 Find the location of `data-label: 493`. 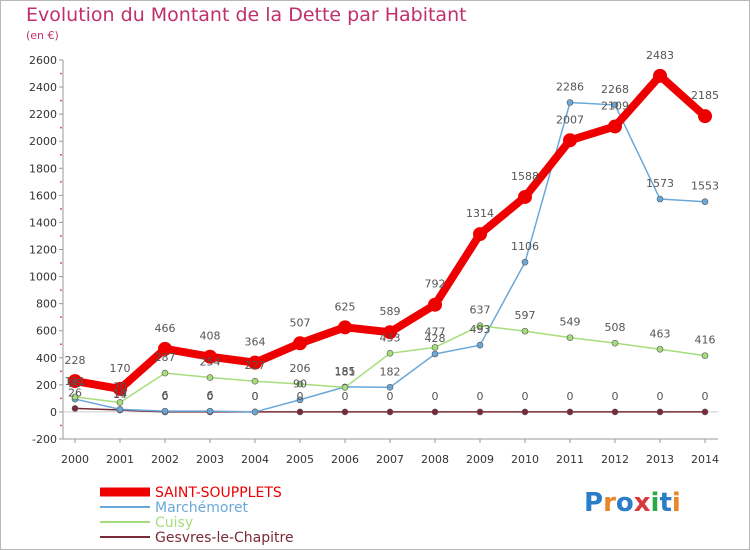

data-label: 493 is located at coordinates (480, 329).